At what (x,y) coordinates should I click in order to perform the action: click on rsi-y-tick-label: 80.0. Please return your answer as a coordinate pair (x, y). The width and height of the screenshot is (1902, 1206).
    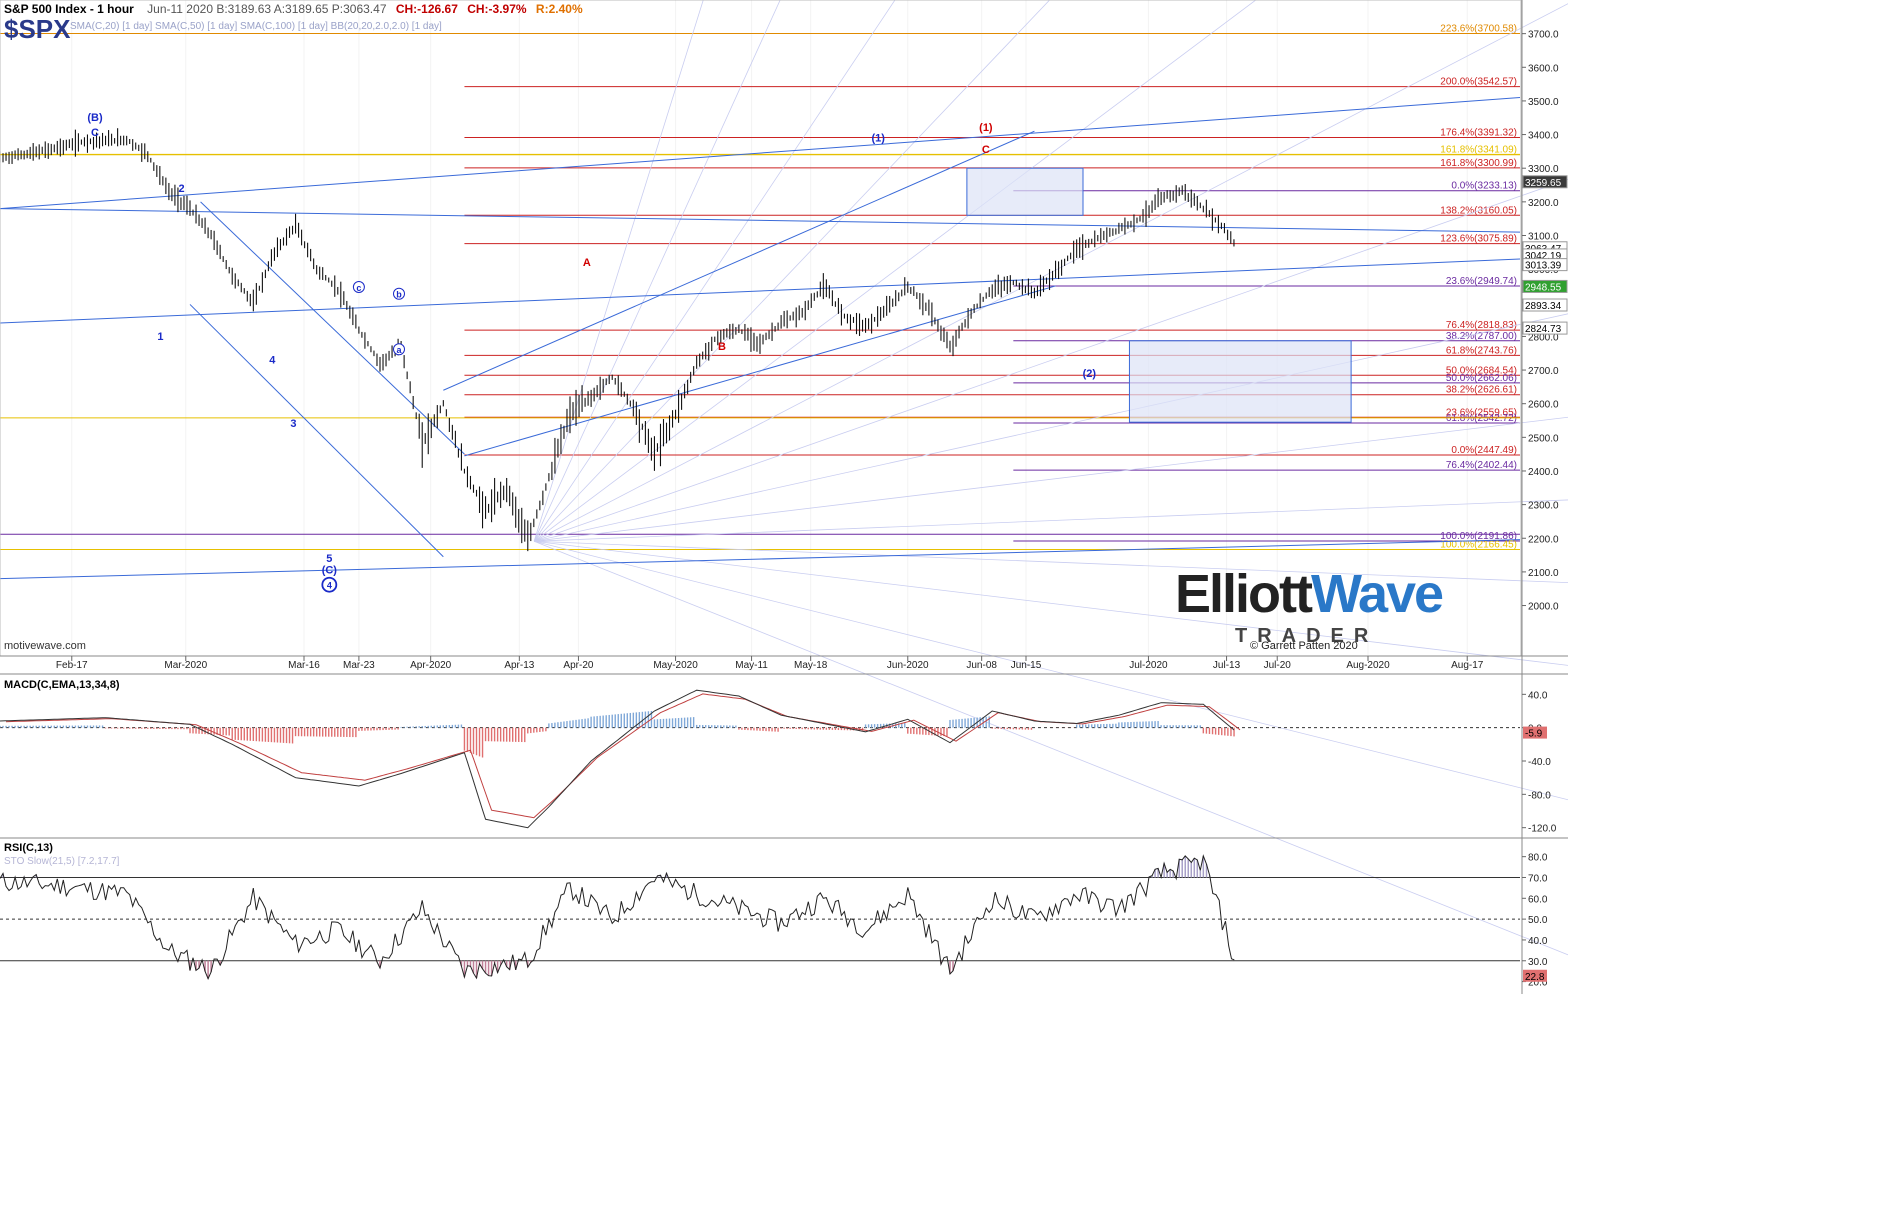
    Looking at the image, I should click on (1538, 858).